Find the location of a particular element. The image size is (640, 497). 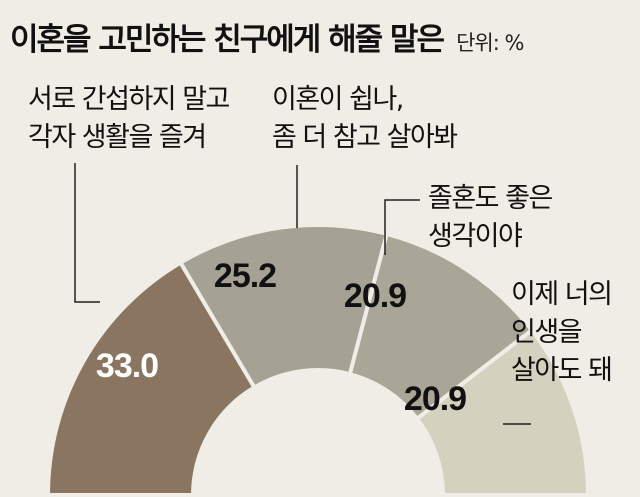

unit-label: 단위: % is located at coordinates (490, 43).